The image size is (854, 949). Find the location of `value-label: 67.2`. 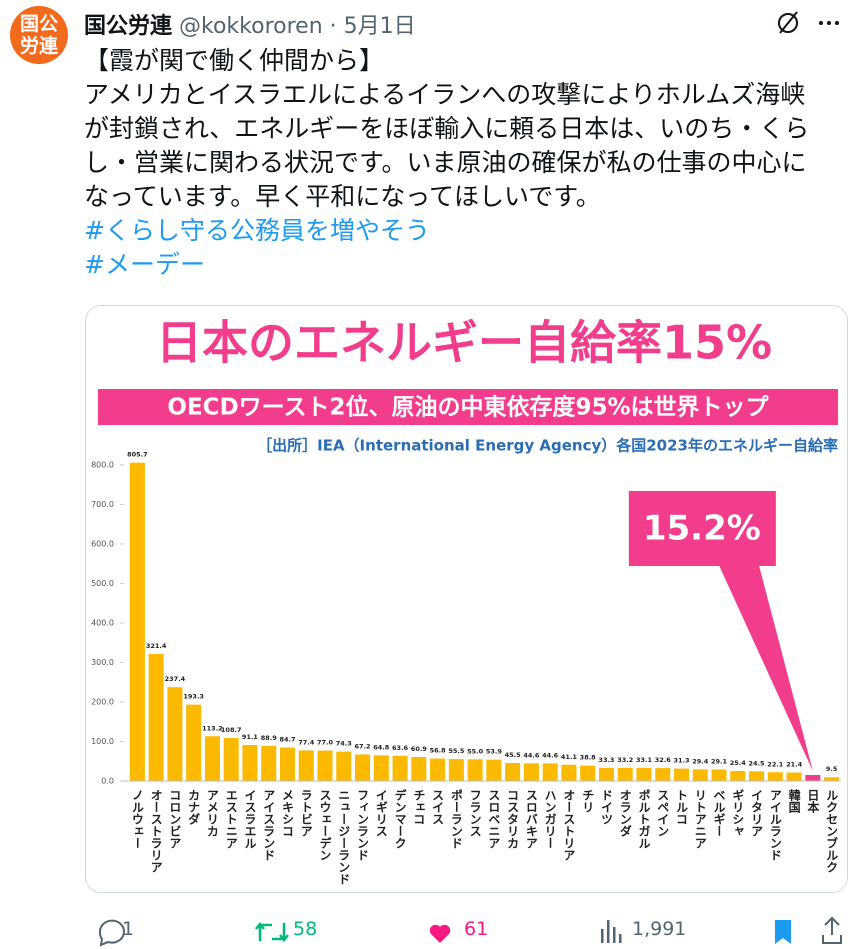

value-label: 67.2 is located at coordinates (363, 746).